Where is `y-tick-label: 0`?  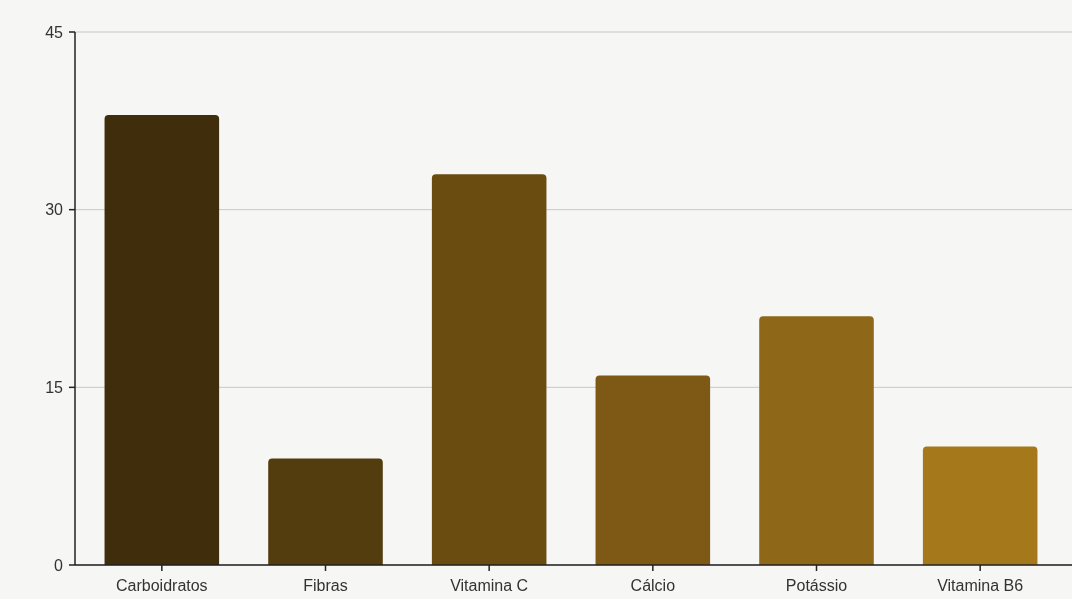 y-tick-label: 0 is located at coordinates (59, 565).